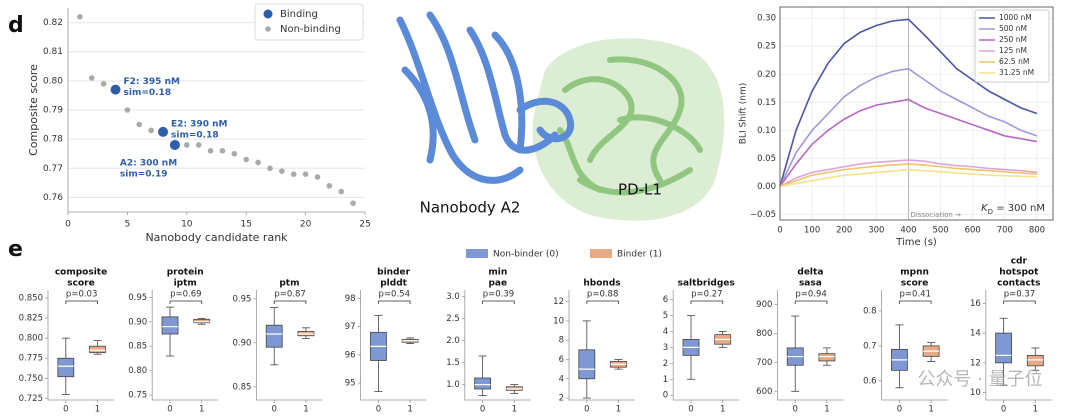 This screenshot has width=1080, height=419. Describe the element at coordinates (241, 299) in the screenshot. I see `y-tick-label: 0.95` at that location.